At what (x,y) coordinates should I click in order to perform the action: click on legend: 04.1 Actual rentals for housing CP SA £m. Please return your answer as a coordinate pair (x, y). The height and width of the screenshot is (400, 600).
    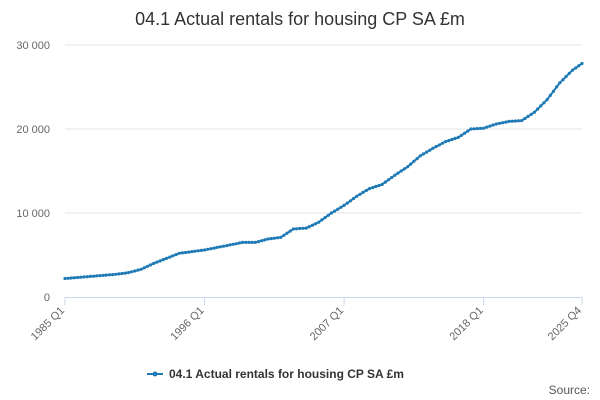
    Looking at the image, I should click on (275, 374).